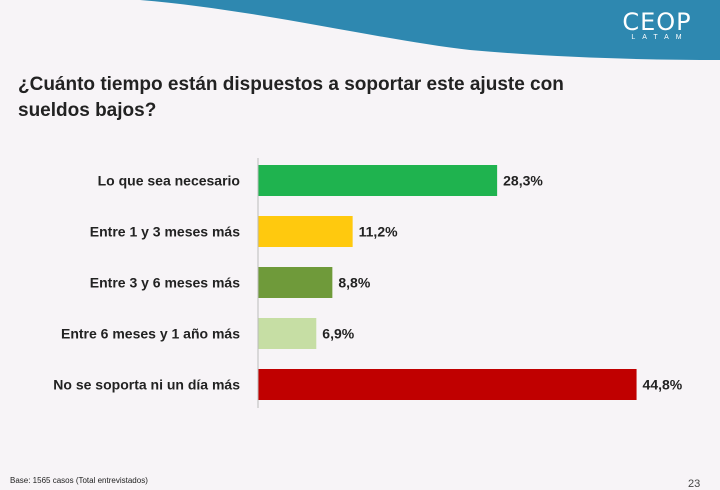 This screenshot has height=490, width=720. I want to click on header-band, so click(430, 30).